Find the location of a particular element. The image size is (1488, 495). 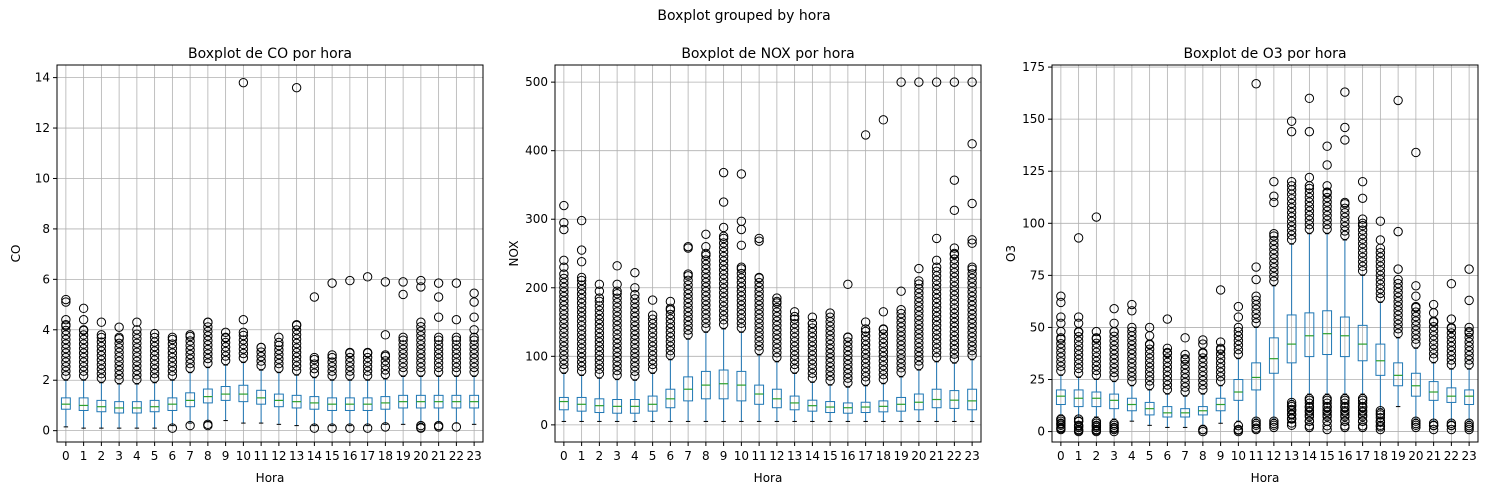

x-tick-label: 5 is located at coordinates (155, 456).